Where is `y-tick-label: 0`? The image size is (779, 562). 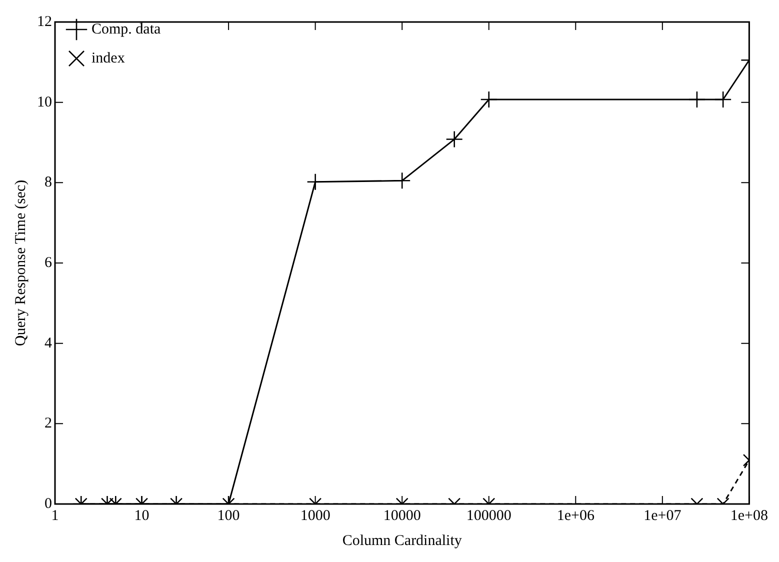 y-tick-label: 0 is located at coordinates (48, 504).